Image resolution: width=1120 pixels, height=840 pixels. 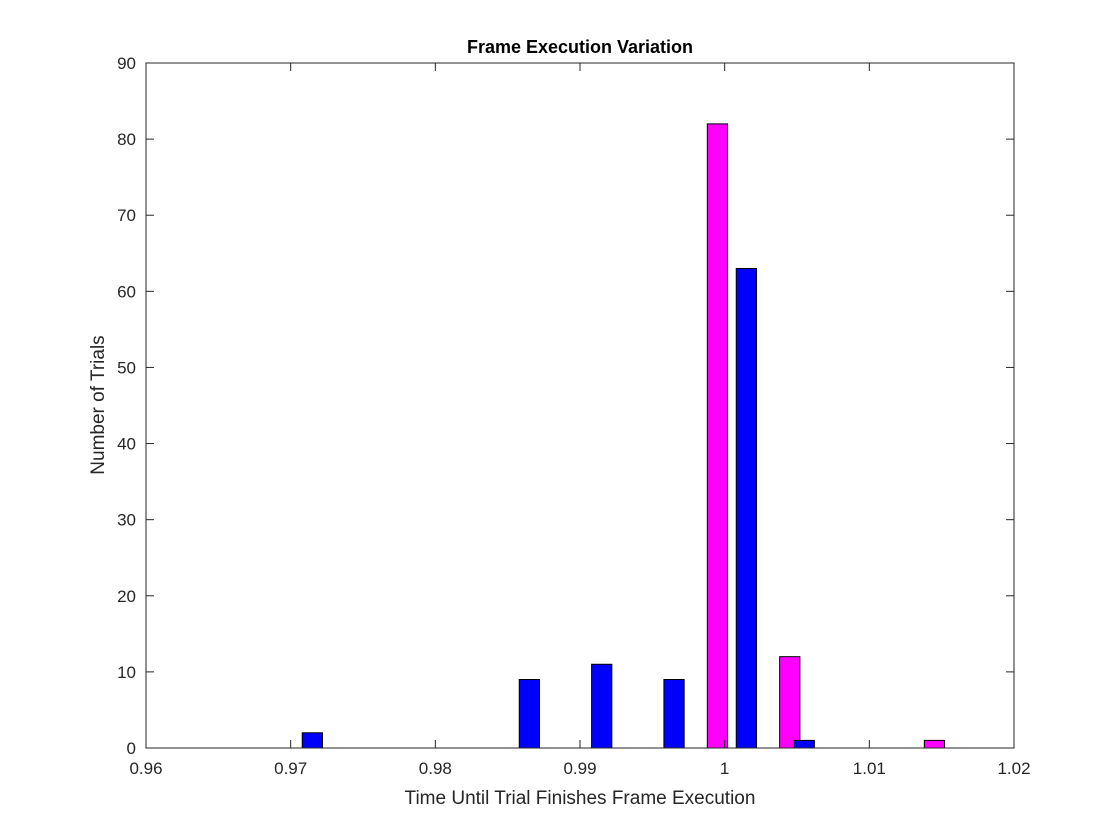 What do you see at coordinates (290, 768) in the screenshot?
I see `x-tick-label-1: 0.97` at bounding box center [290, 768].